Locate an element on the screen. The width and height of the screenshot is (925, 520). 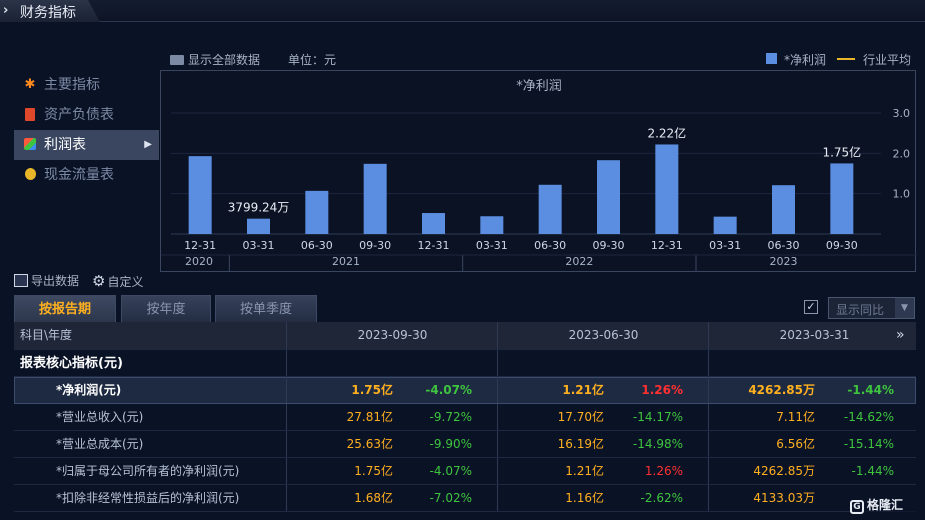
chevron-right-icon: › is located at coordinates (6, 10).